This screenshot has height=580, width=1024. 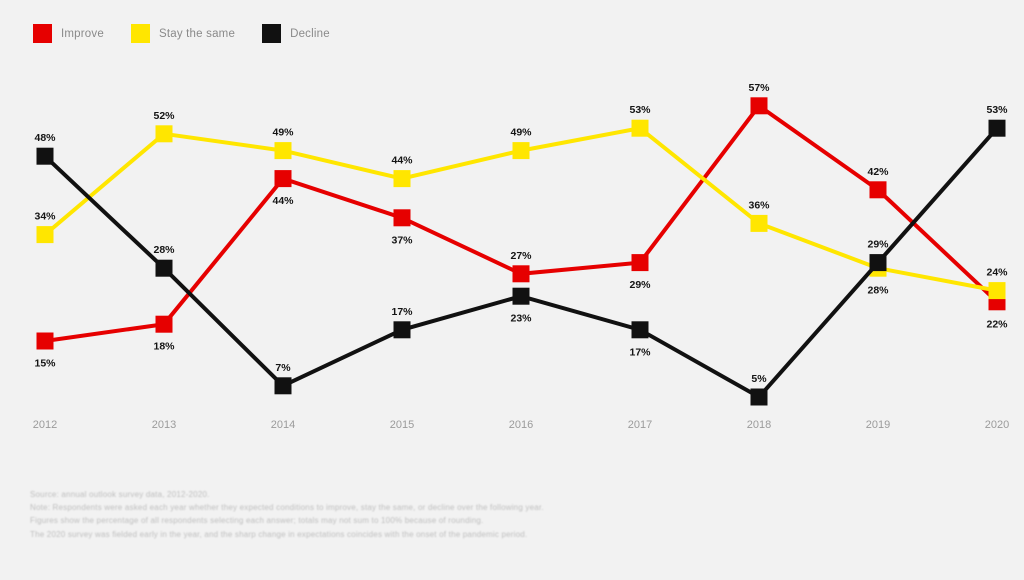 I want to click on data-label: 52%, so click(x=164, y=116).